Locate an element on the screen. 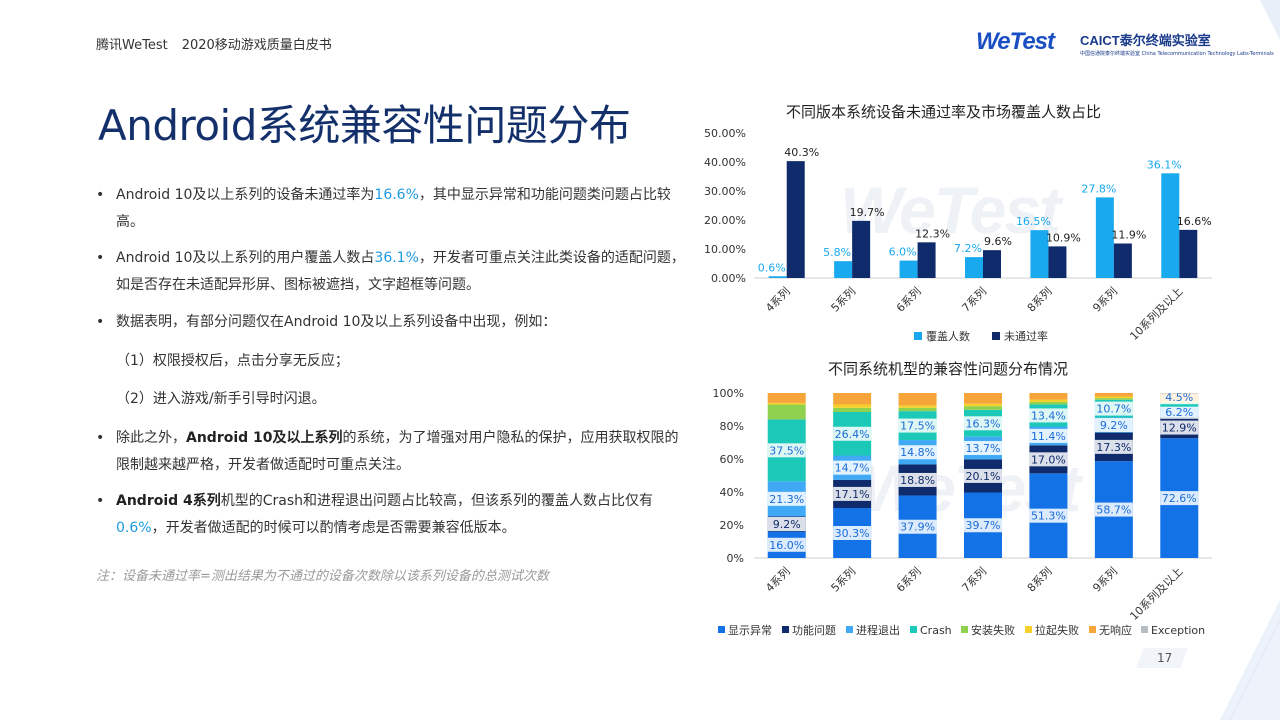  data-label: 18.8% is located at coordinates (917, 480).